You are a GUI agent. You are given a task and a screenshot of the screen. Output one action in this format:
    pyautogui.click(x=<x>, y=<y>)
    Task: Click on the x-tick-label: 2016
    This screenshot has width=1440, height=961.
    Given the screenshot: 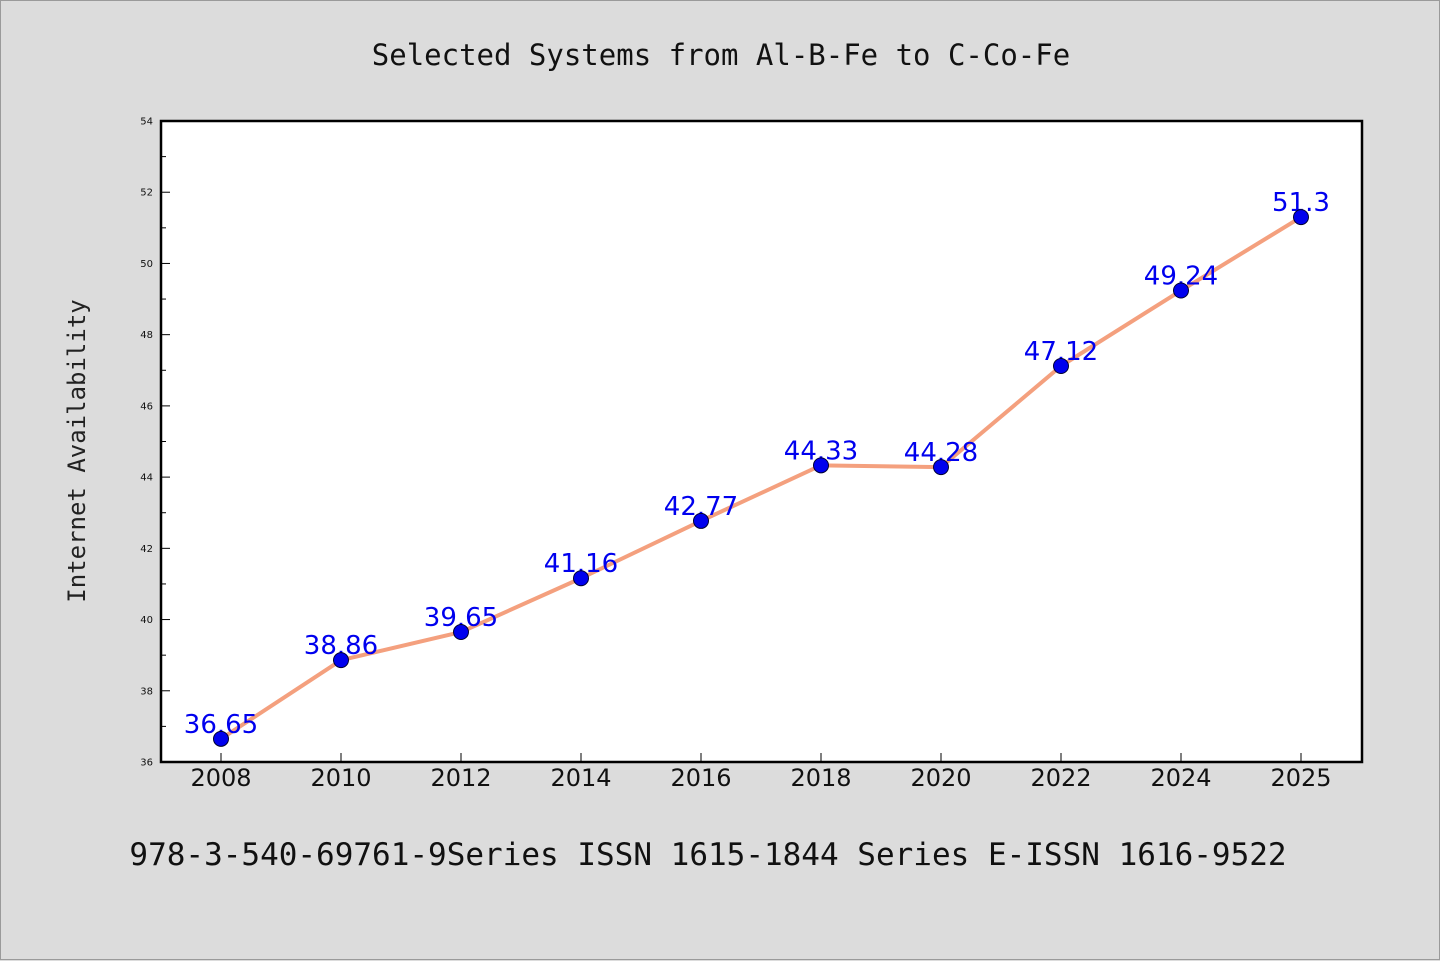 What is the action you would take?
    pyautogui.click(x=700, y=778)
    